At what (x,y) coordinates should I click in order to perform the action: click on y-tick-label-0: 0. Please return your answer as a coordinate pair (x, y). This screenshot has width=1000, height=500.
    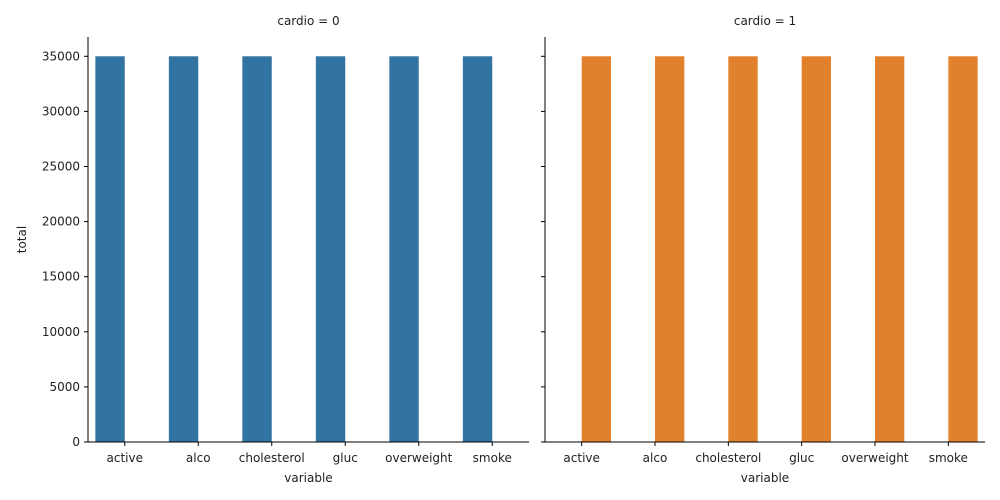
    Looking at the image, I should click on (76, 442).